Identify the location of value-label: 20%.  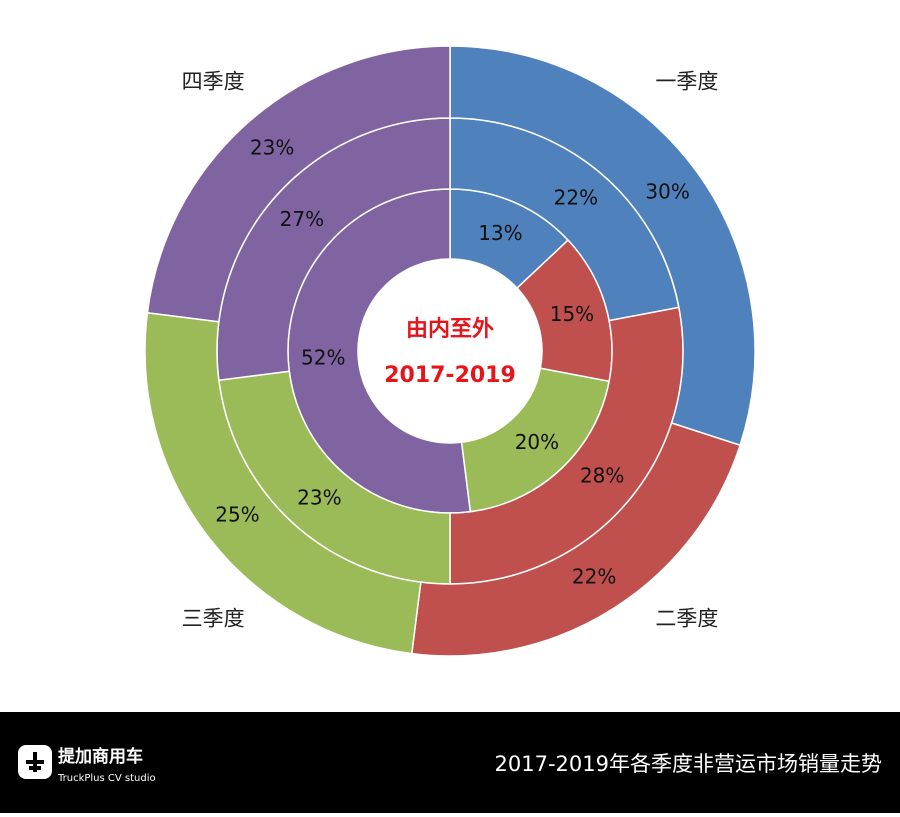
(537, 442).